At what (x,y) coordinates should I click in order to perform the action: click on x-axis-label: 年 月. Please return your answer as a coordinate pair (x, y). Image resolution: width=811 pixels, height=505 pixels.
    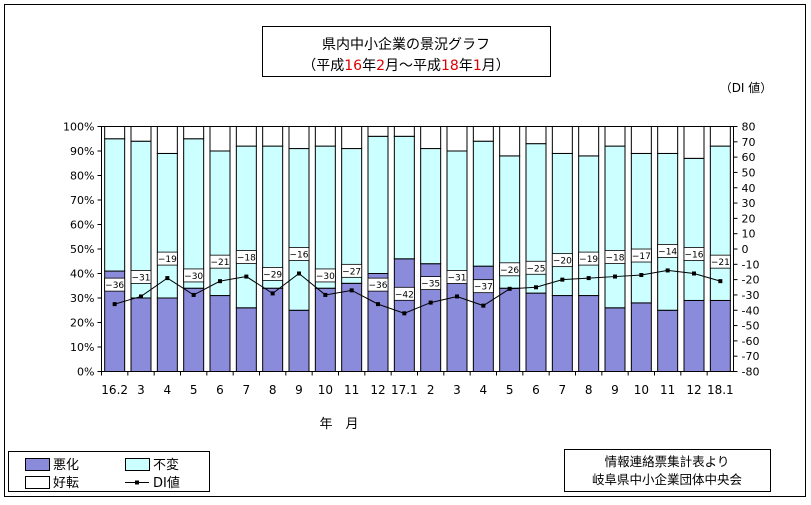
    Looking at the image, I should click on (338, 424).